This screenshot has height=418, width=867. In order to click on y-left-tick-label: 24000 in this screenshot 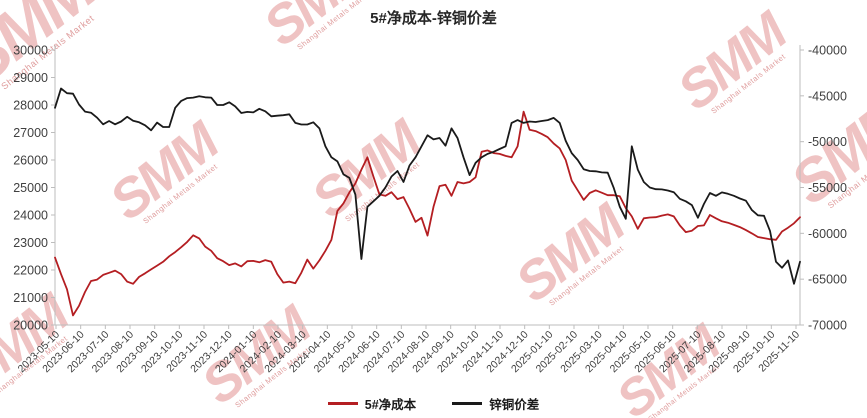, I will do `click(30, 216)`.